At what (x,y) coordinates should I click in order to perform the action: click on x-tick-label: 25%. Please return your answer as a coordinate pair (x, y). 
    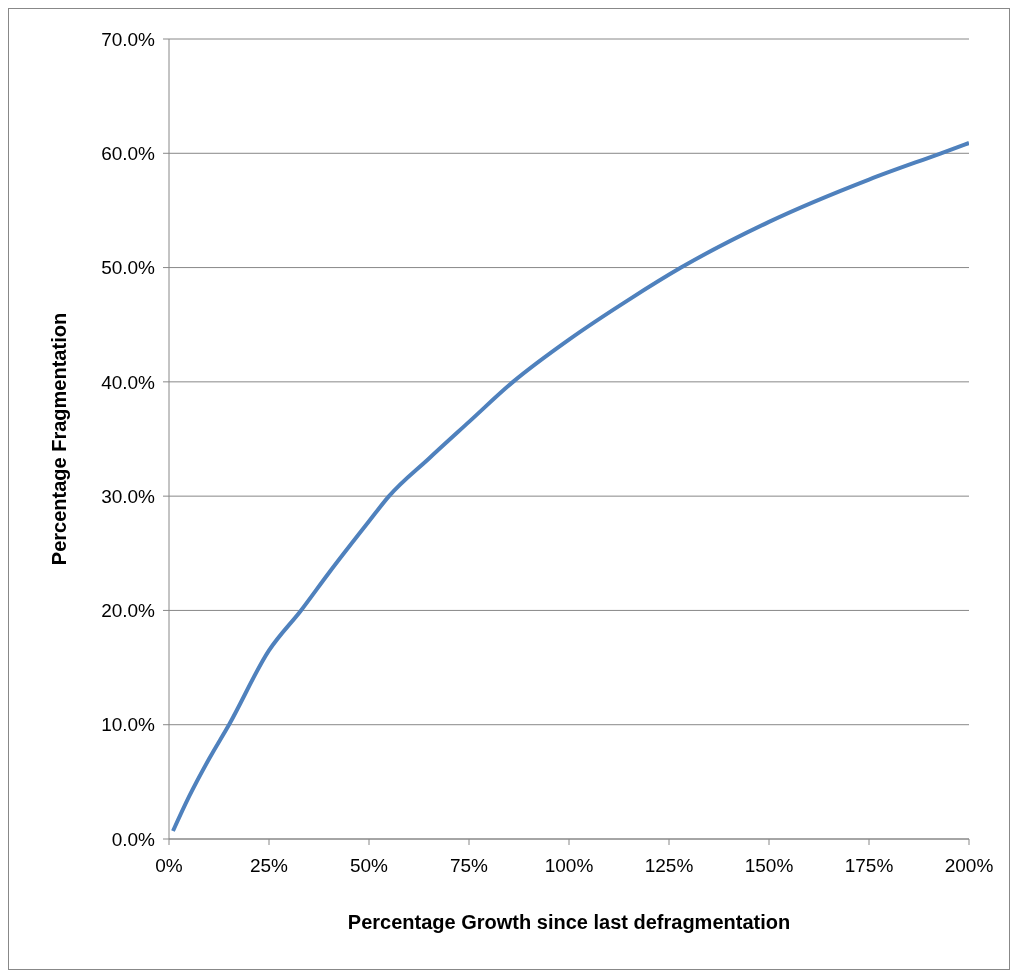
    Looking at the image, I should click on (269, 866).